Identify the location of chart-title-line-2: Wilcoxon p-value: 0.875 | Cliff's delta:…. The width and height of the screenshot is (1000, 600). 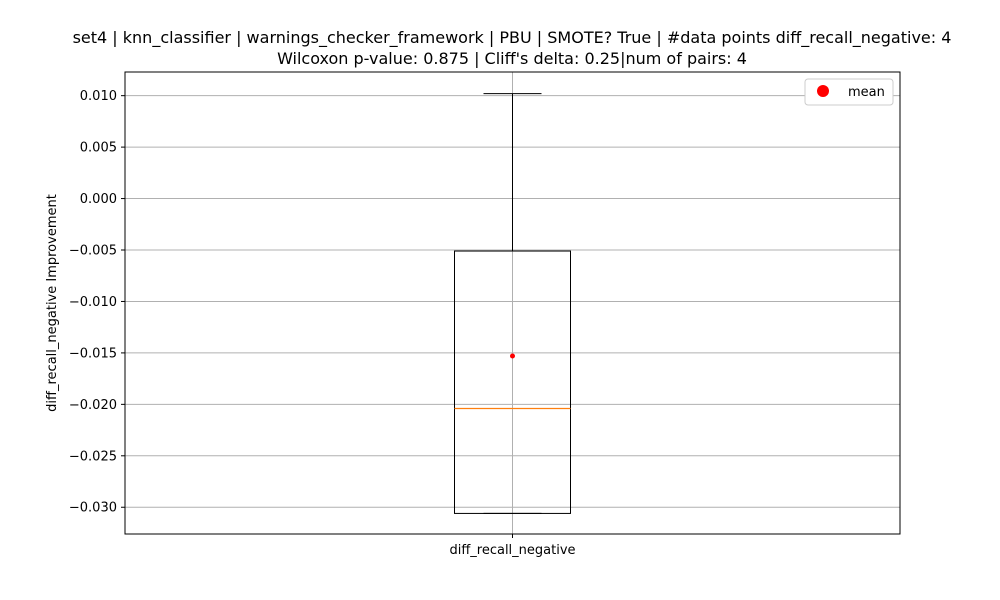
(512, 58).